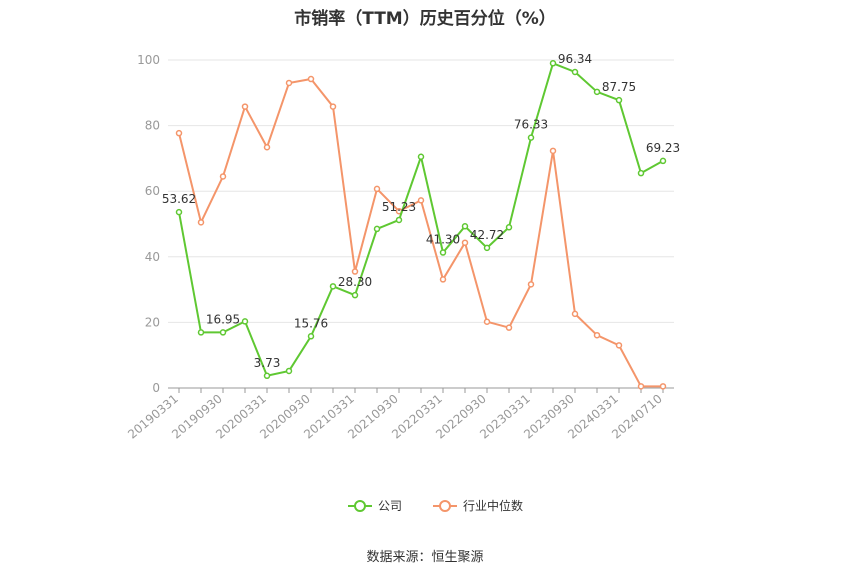  Describe the element at coordinates (355, 282) in the screenshot. I see `data-label: 28.30` at that location.